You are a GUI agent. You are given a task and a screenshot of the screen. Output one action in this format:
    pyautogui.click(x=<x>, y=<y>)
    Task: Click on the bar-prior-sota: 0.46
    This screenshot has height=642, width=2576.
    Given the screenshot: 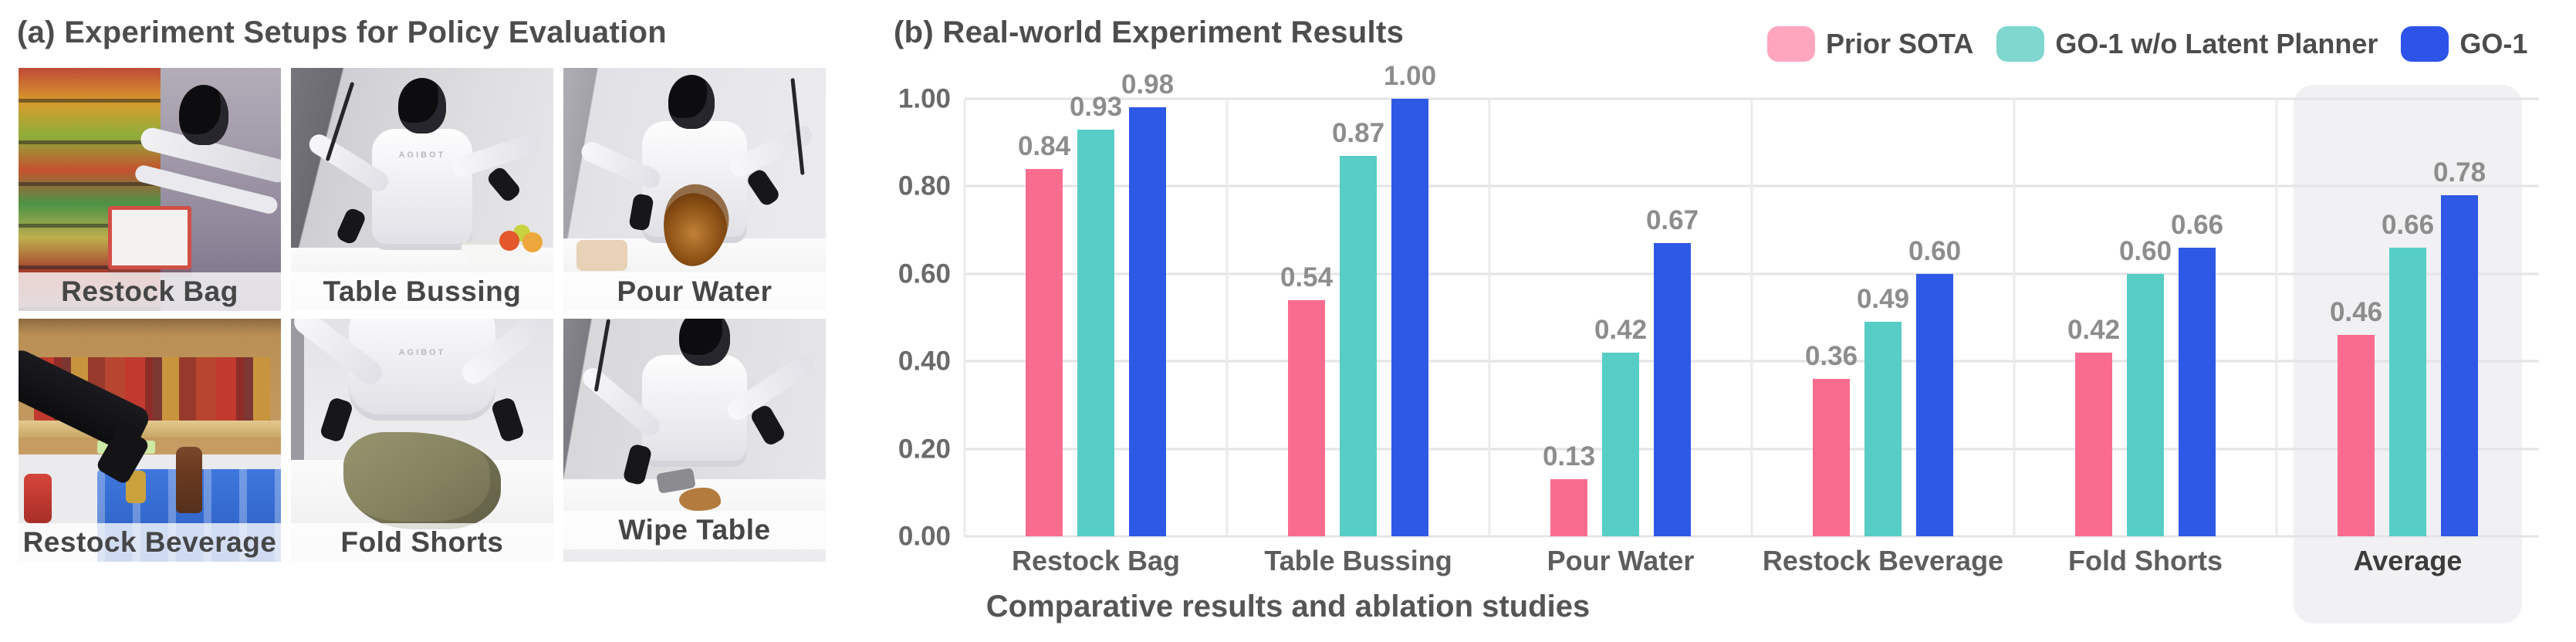 What is the action you would take?
    pyautogui.click(x=2356, y=417)
    